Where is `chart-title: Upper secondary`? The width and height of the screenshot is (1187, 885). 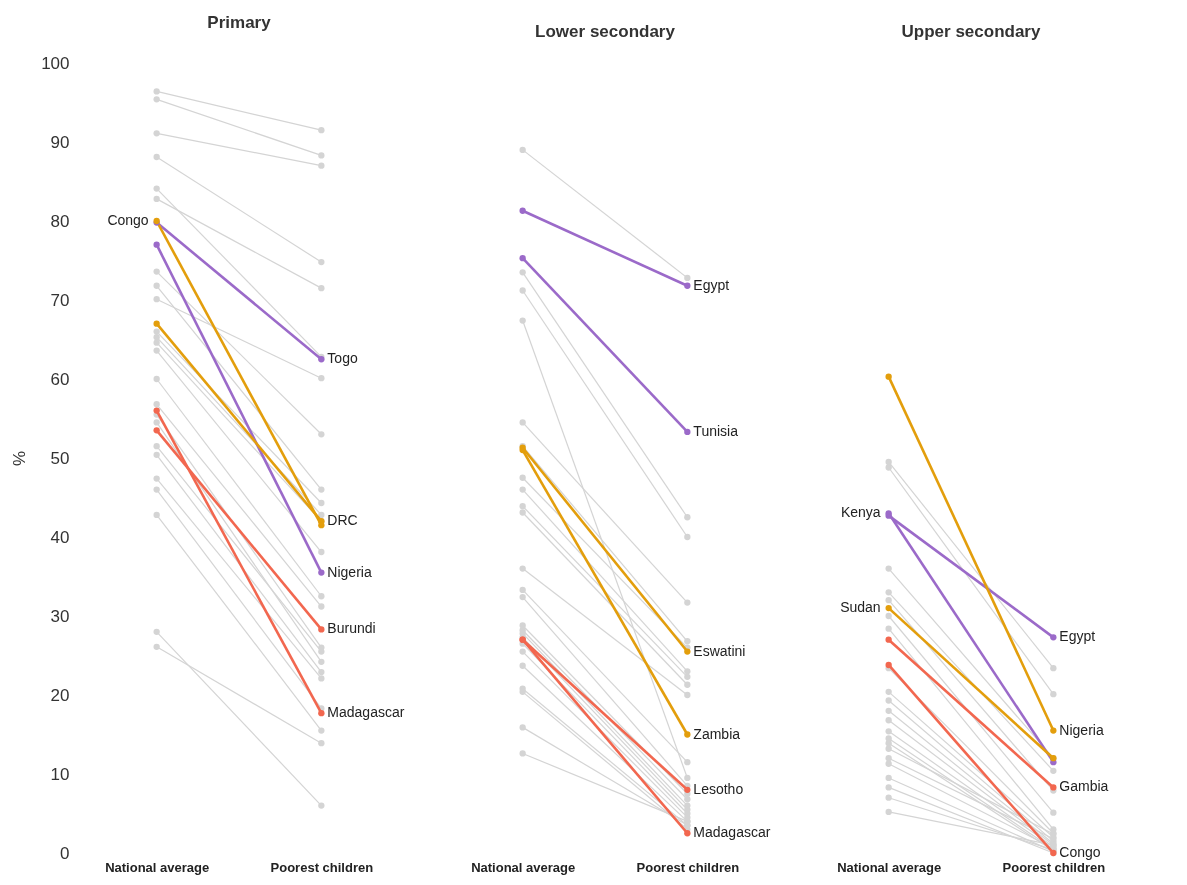
chart-title: Upper secondary is located at coordinates (971, 31).